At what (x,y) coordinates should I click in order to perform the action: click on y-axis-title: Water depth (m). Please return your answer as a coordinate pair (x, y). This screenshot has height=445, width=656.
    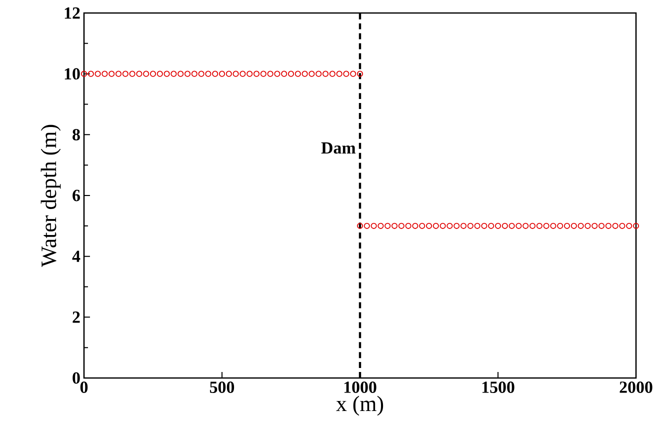
    Looking at the image, I should click on (50, 196).